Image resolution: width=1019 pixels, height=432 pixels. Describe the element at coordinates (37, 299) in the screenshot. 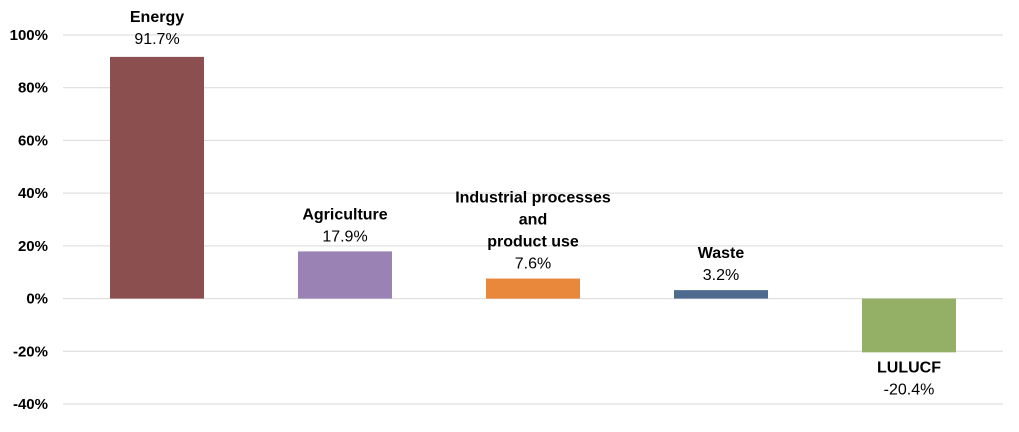

I see `y-tick-label: 0%` at that location.